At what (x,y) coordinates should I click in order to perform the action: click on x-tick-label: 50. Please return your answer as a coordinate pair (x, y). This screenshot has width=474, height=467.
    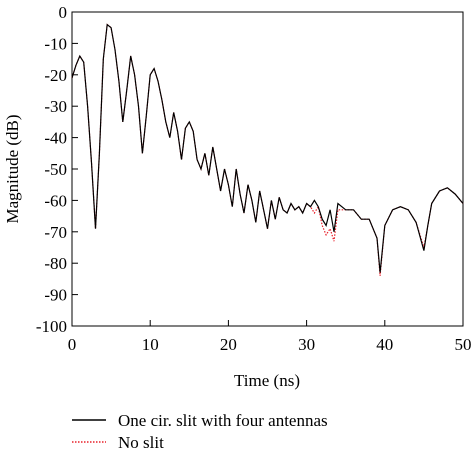
    Looking at the image, I should click on (463, 344).